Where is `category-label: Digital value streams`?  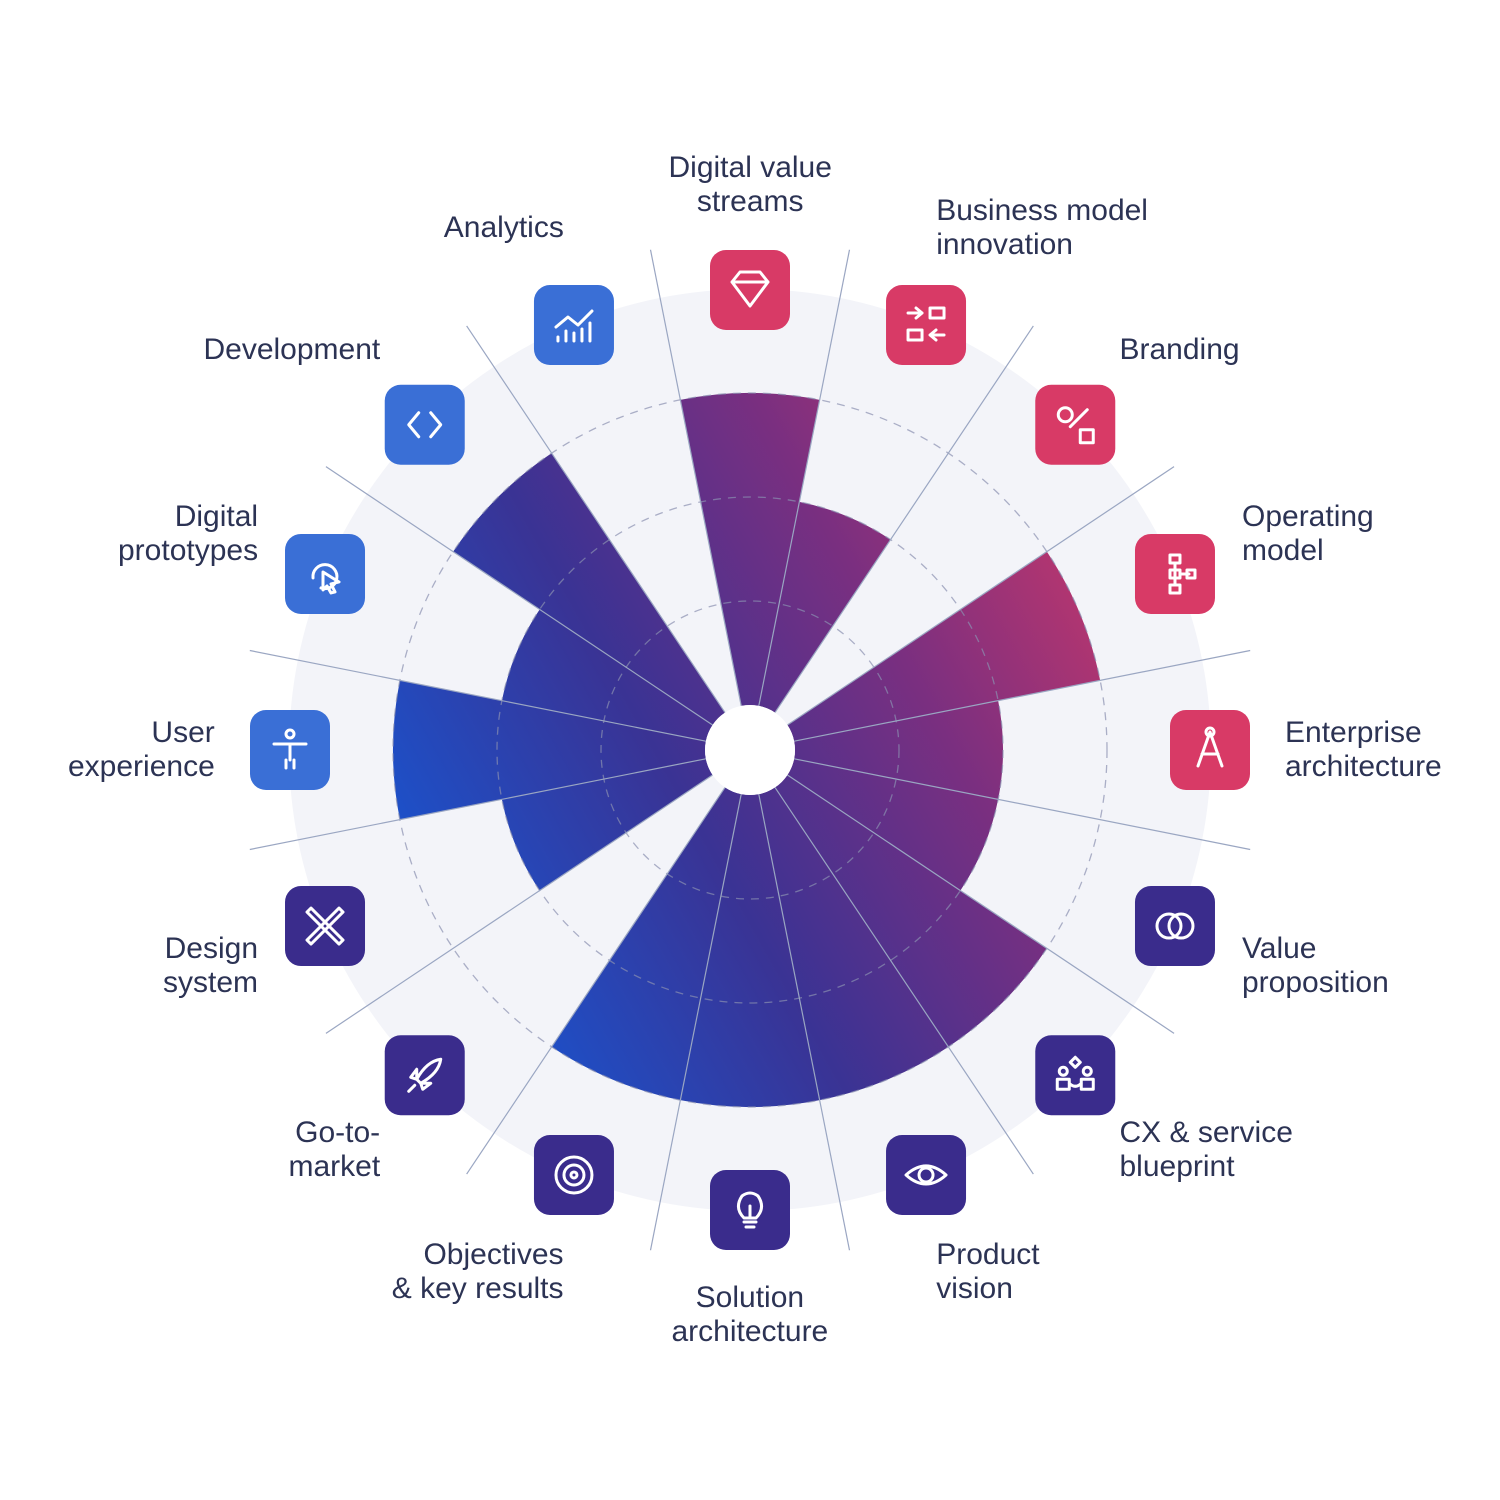
category-label: Digital value streams is located at coordinates (750, 184).